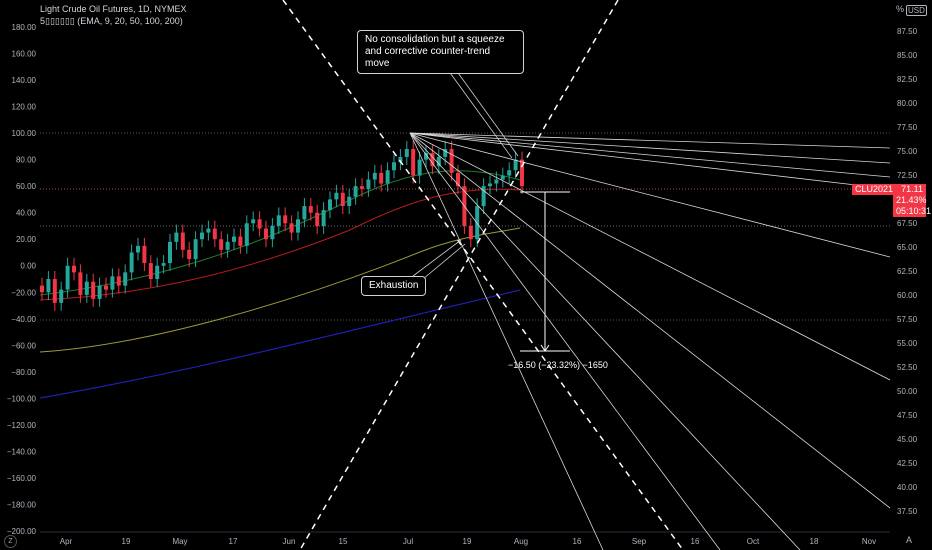  What do you see at coordinates (907, 391) in the screenshot?
I see `right-tick-label: 50.00` at bounding box center [907, 391].